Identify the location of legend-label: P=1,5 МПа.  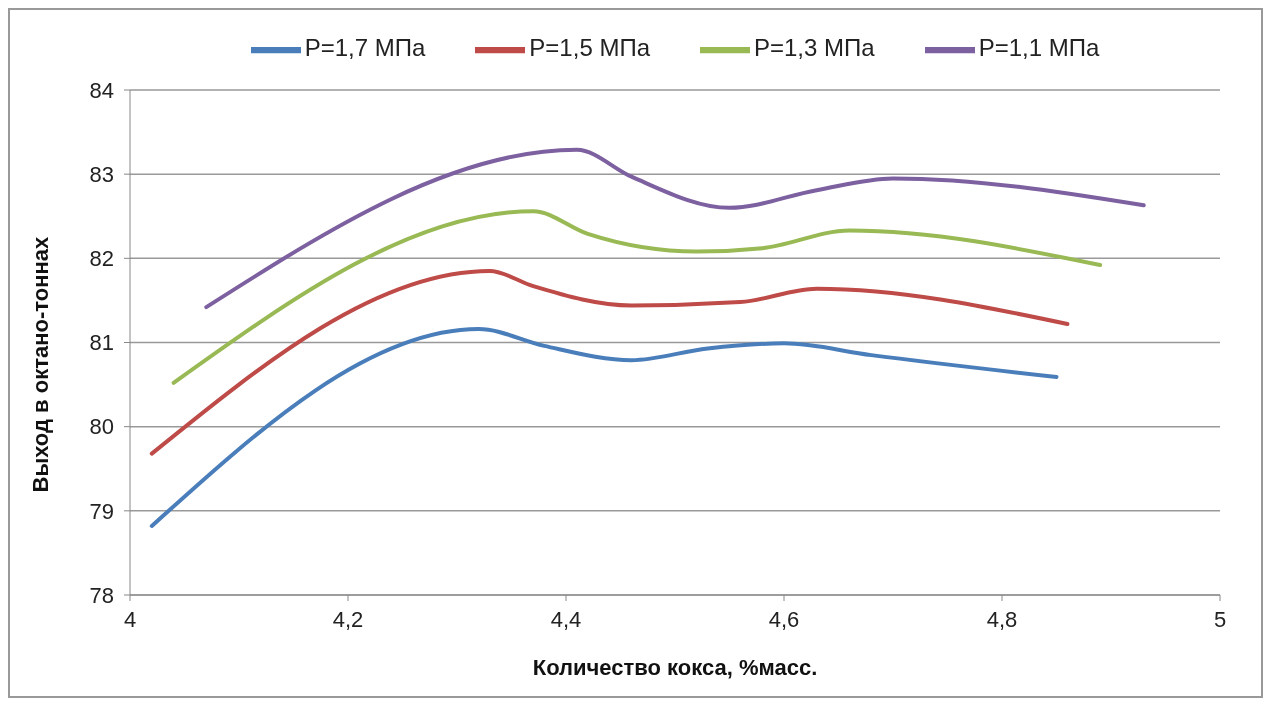
(589, 48).